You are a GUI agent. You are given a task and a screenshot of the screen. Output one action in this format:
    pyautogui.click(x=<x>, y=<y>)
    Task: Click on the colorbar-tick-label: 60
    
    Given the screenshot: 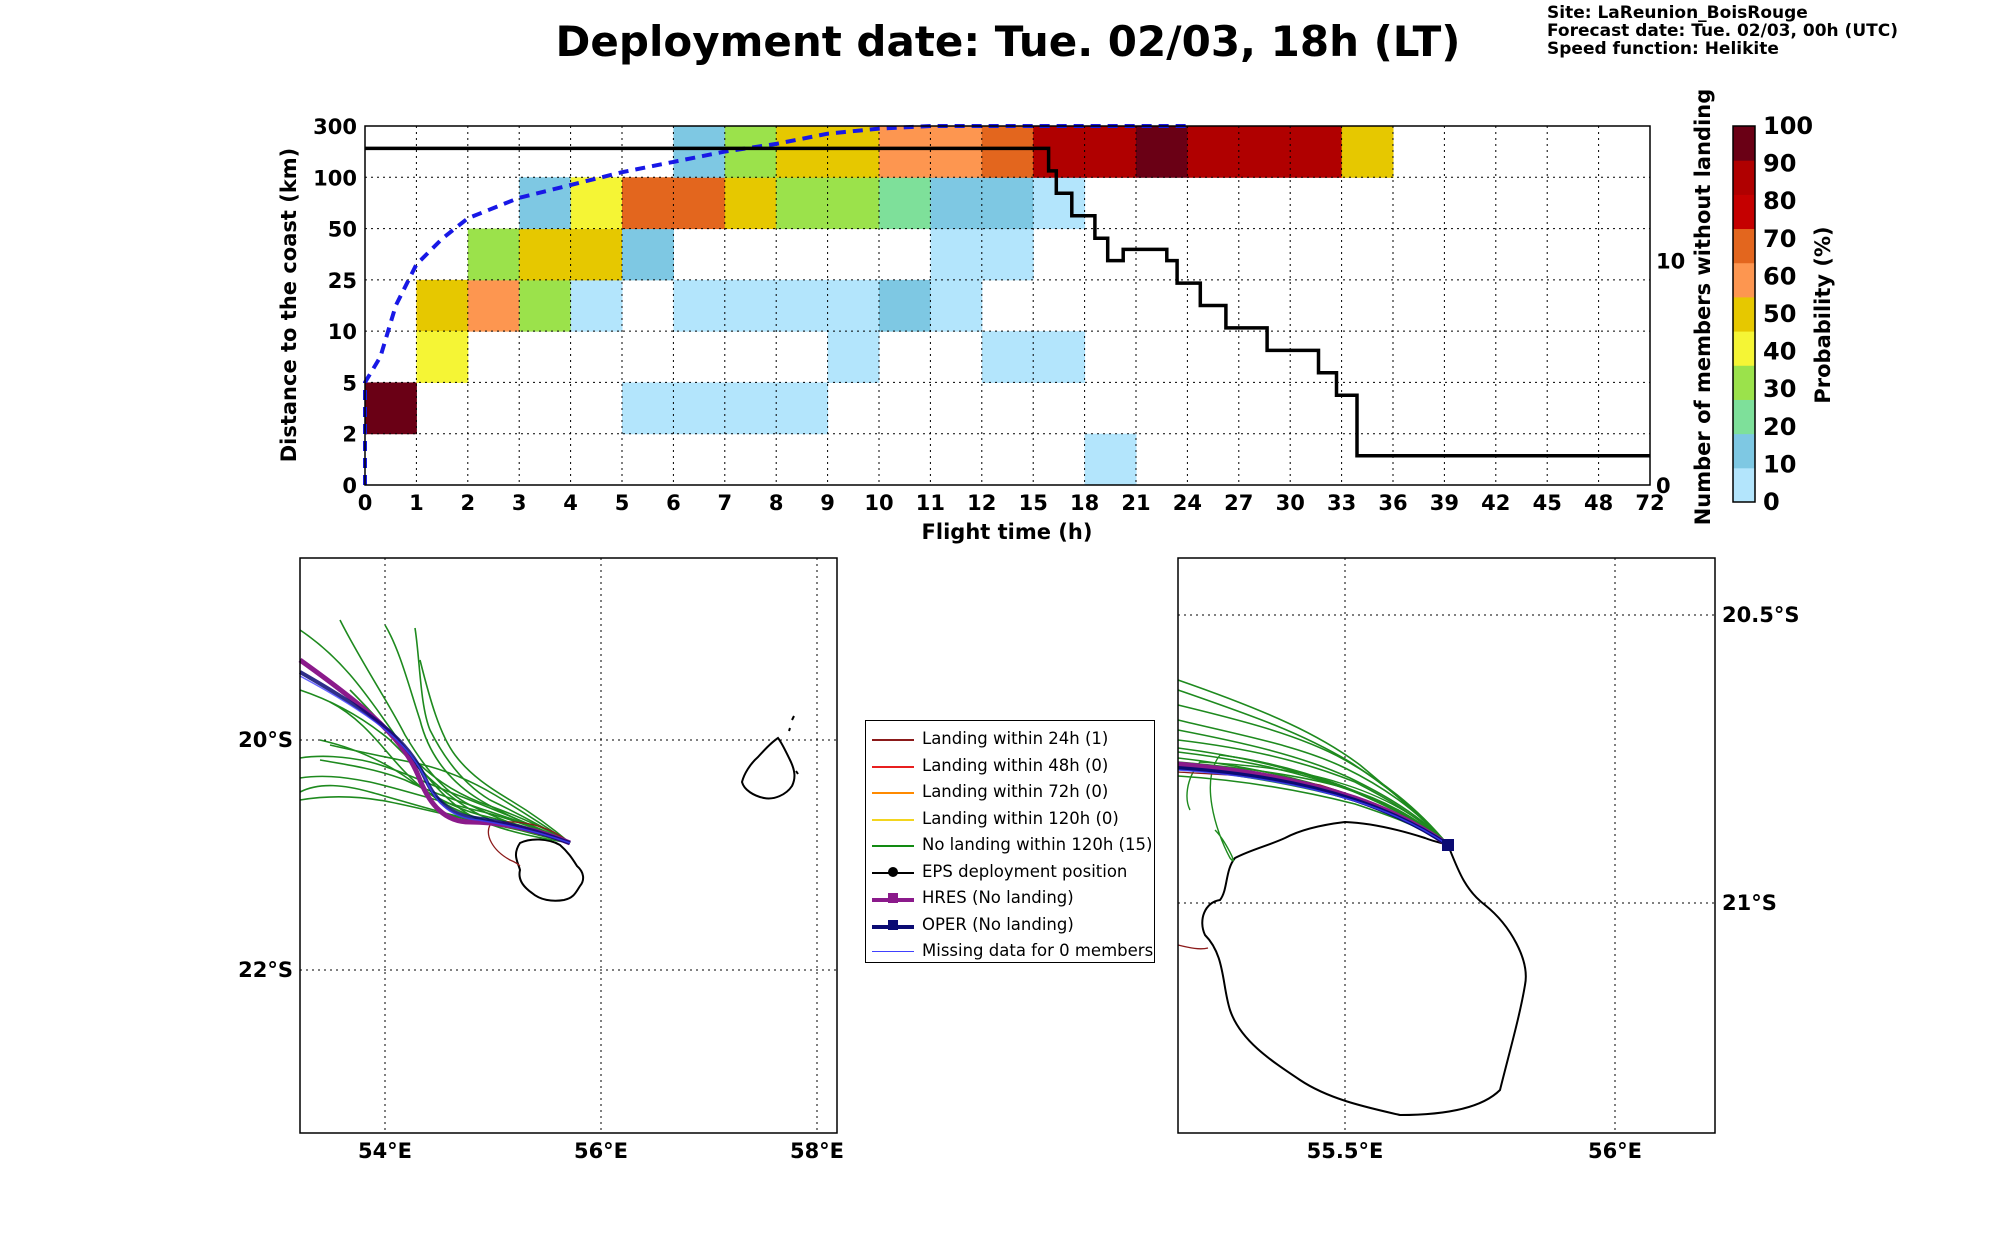 What is the action you would take?
    pyautogui.click(x=1779, y=276)
    